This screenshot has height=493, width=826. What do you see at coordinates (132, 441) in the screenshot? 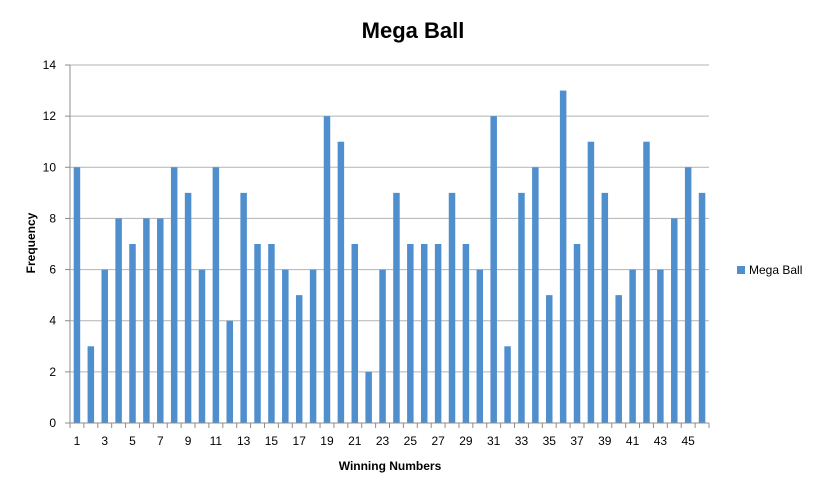
I see `x-tick-label: 5` at bounding box center [132, 441].